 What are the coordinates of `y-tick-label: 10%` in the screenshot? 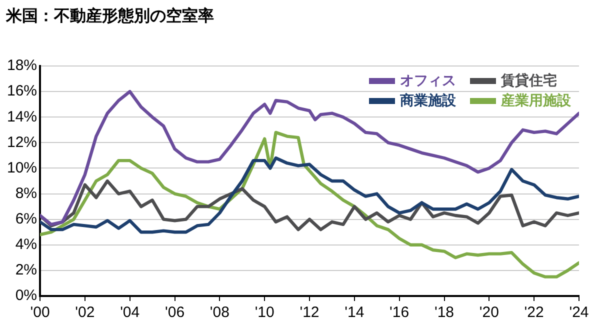 It's located at (22, 167).